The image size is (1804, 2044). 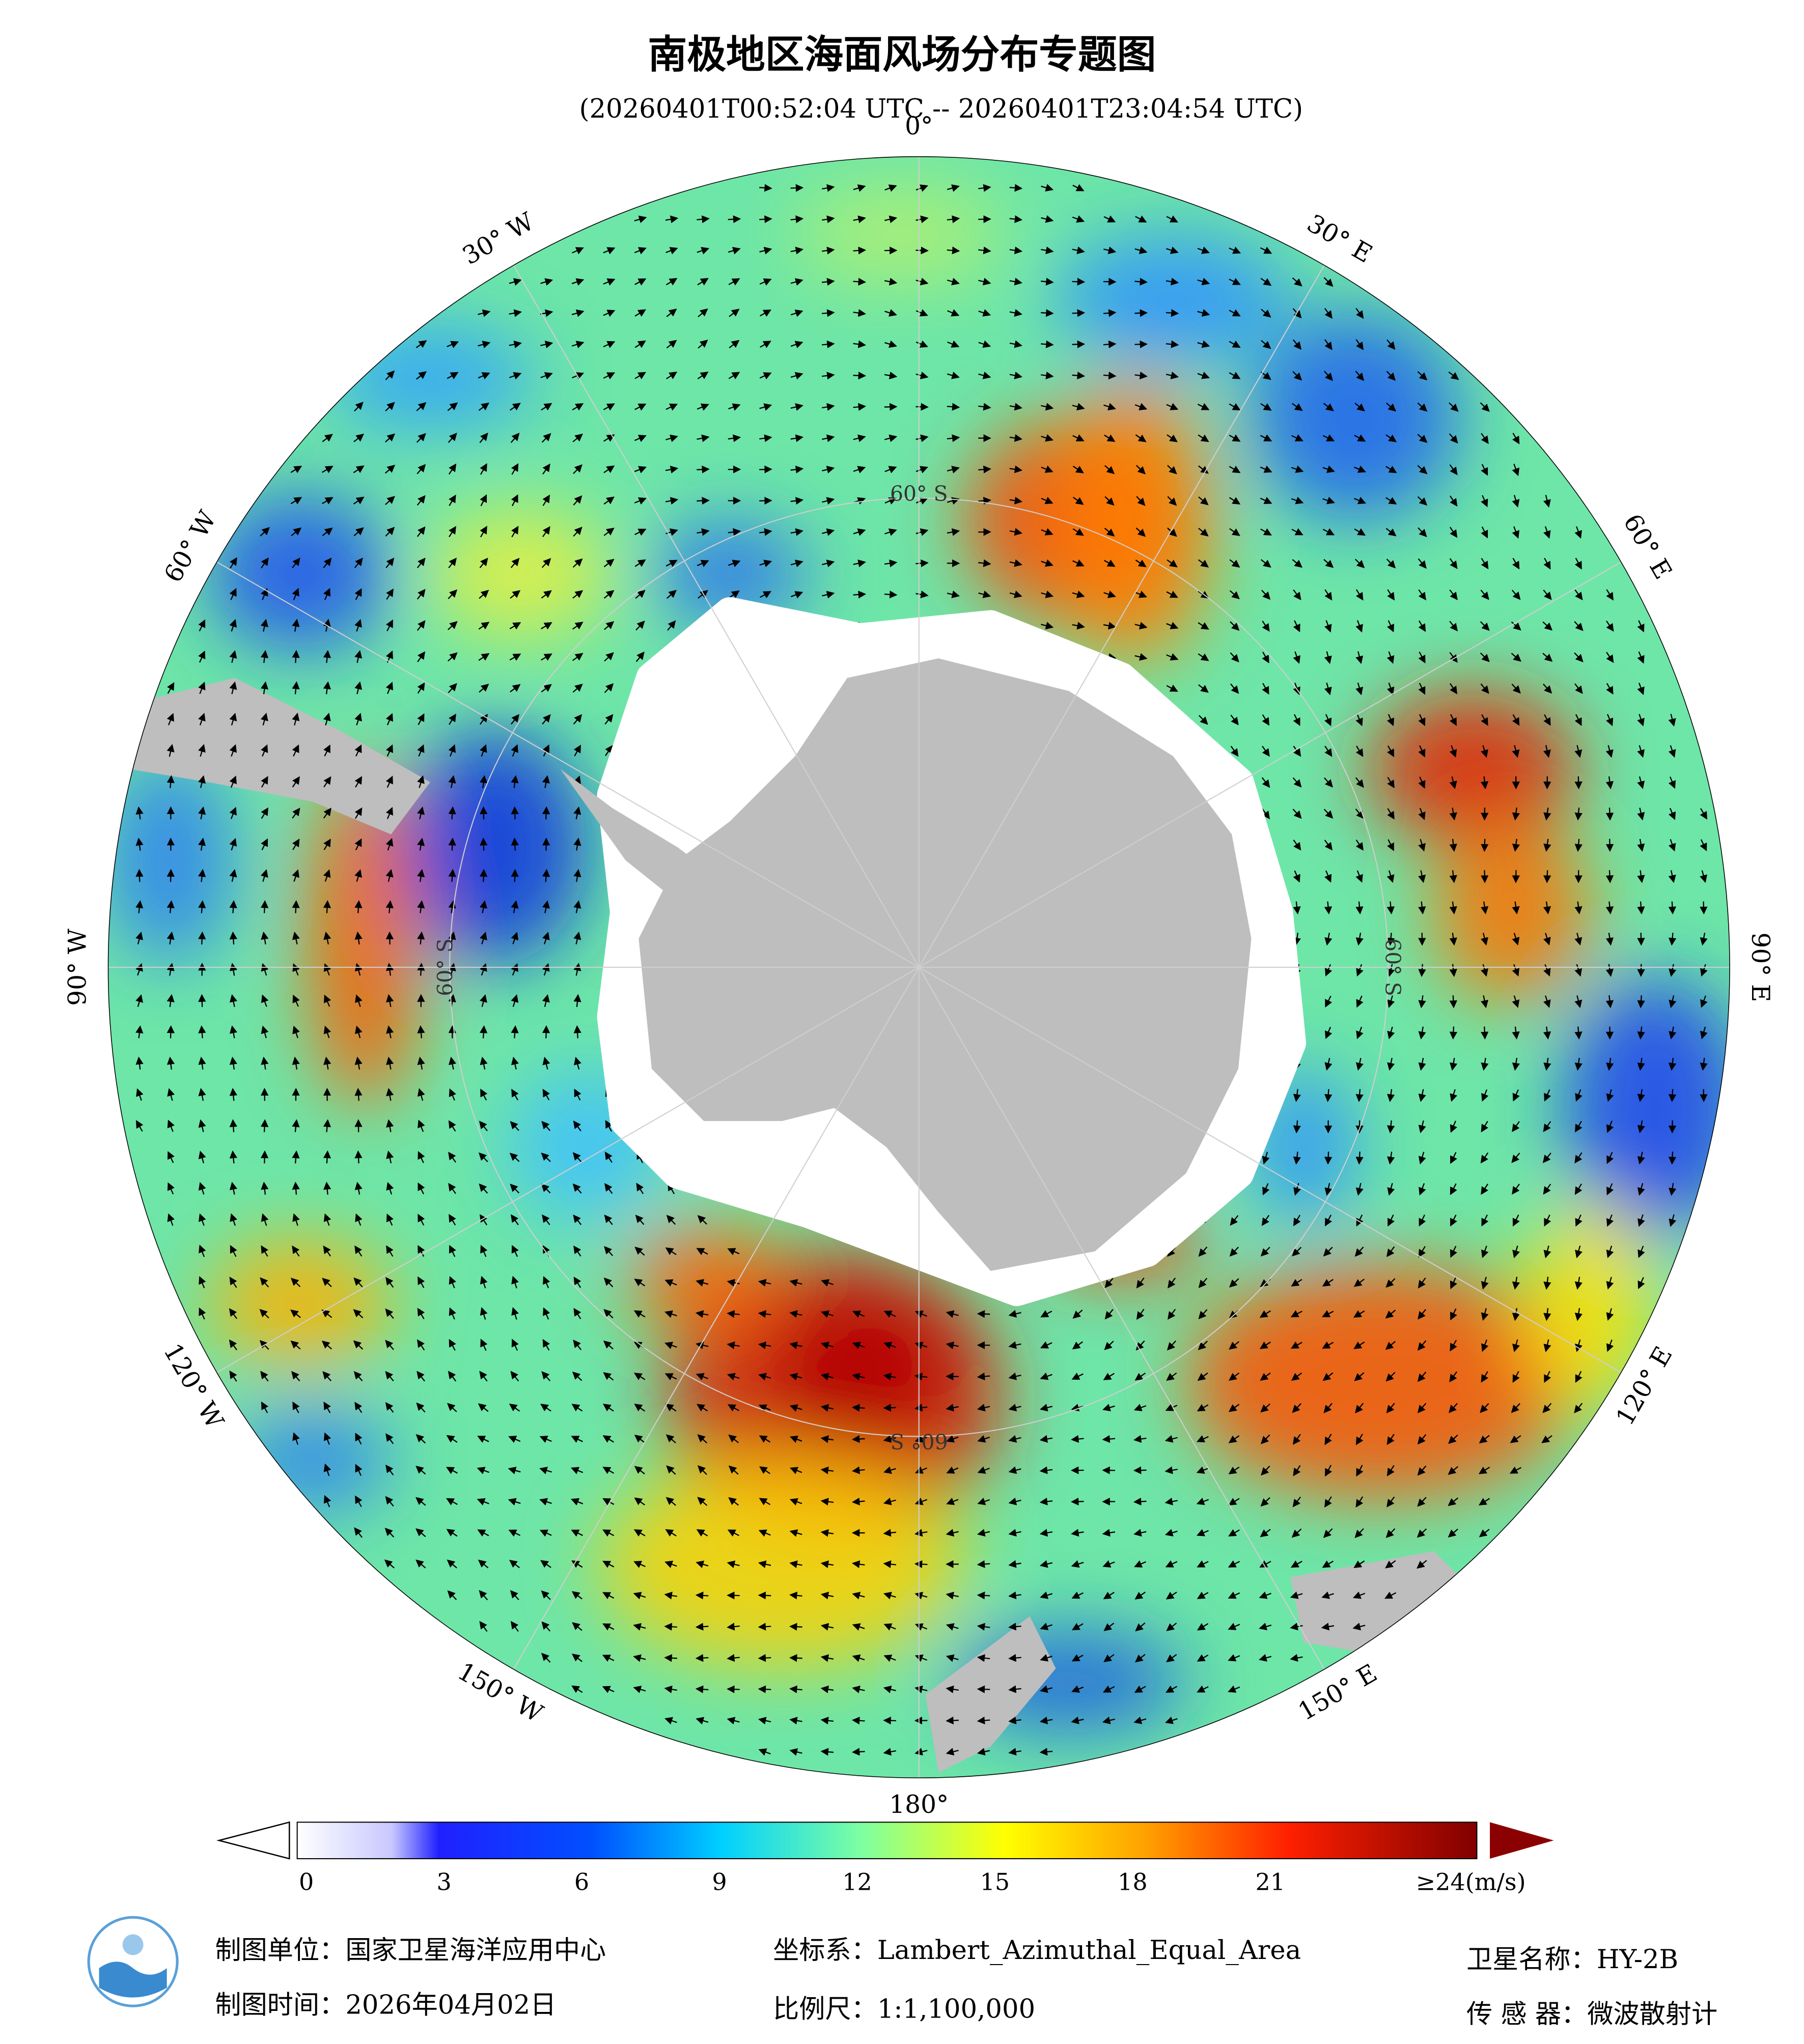 What do you see at coordinates (887, 1841) in the screenshot?
I see `colorbar-ramp` at bounding box center [887, 1841].